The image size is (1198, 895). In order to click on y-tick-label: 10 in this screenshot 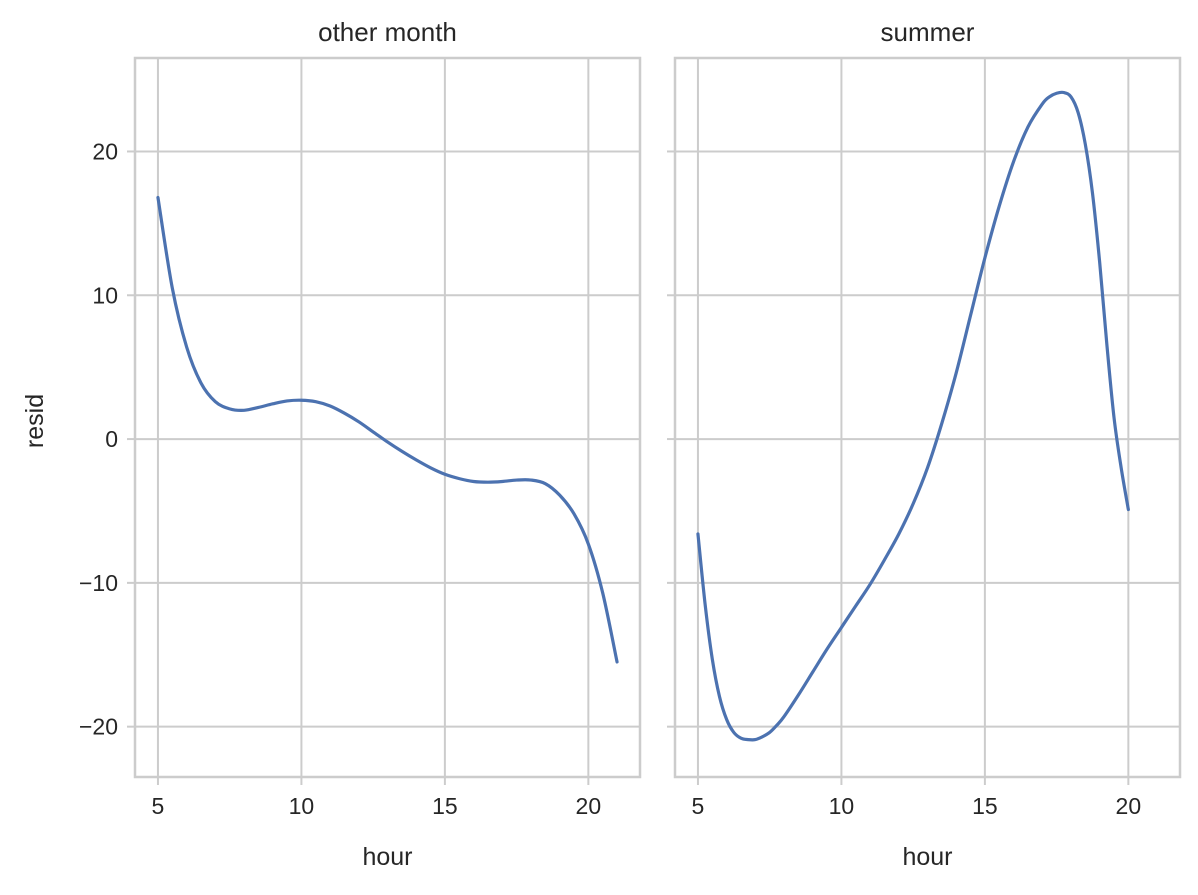, I will do `click(105, 295)`.